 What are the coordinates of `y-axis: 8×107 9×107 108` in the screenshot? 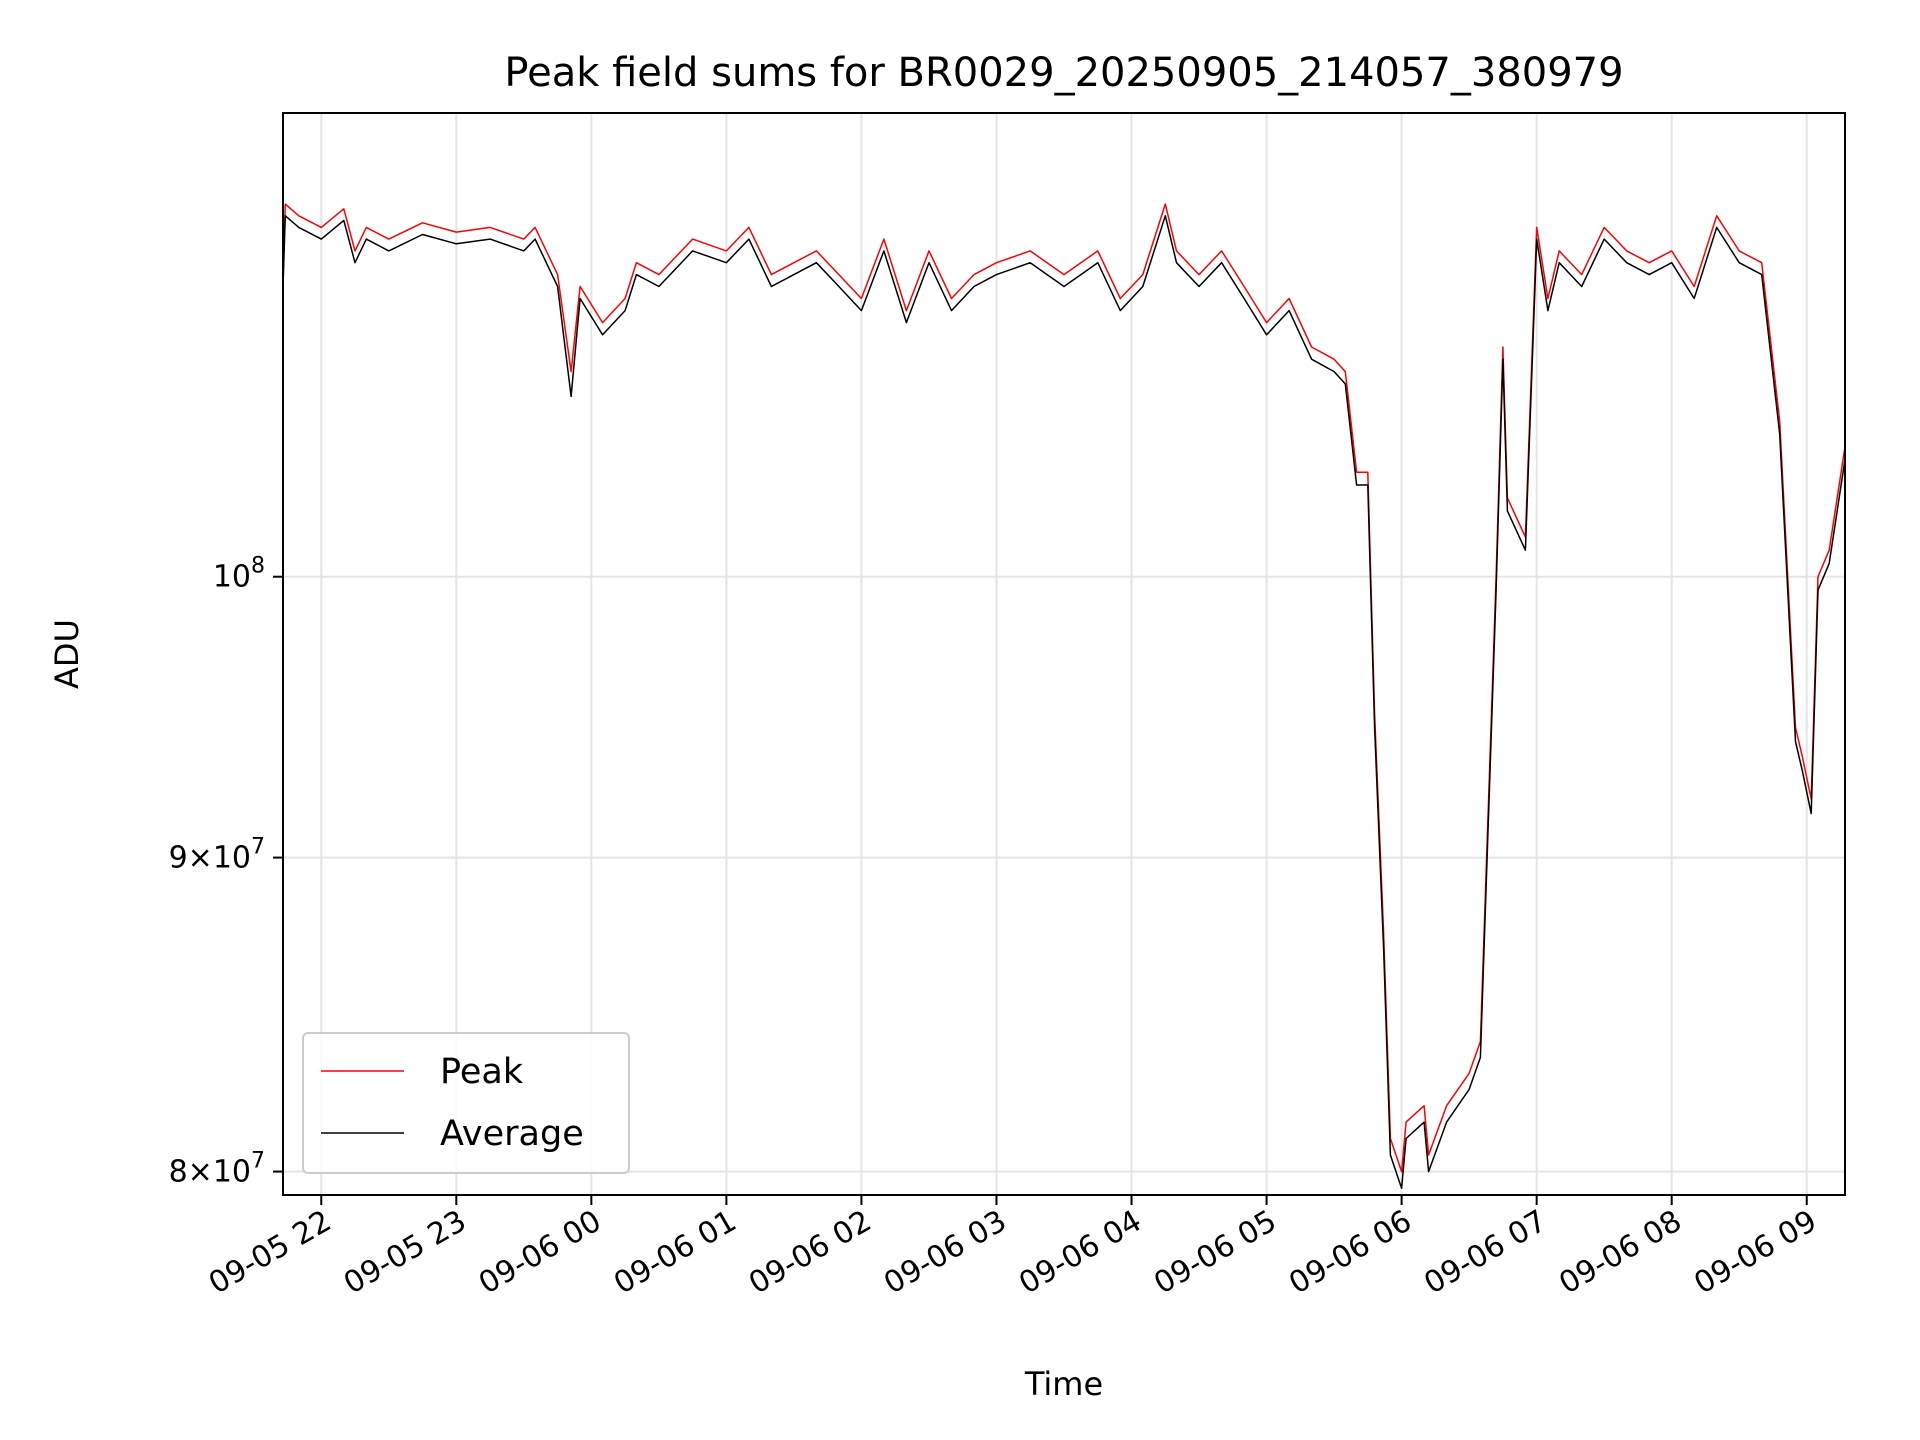 It's located at (226, 872).